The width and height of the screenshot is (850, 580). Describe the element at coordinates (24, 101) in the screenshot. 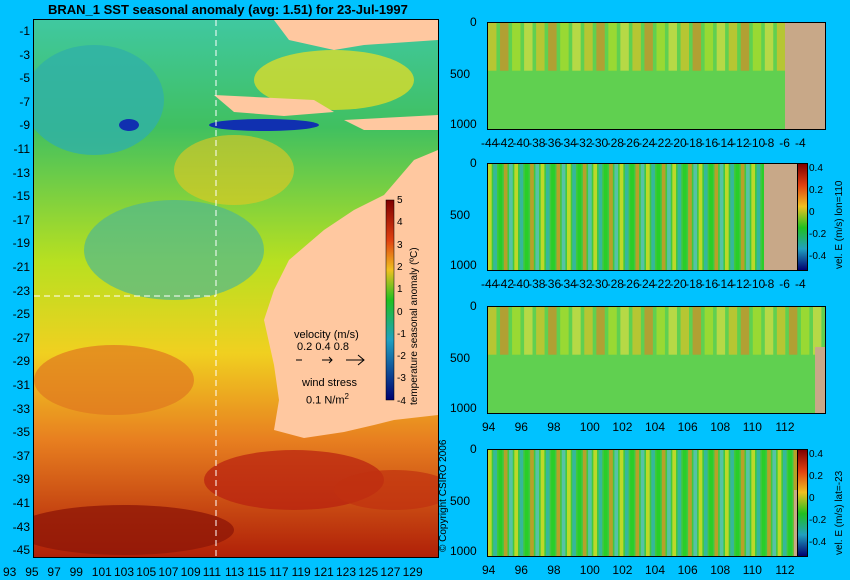

I see `map-y-tick: -7` at that location.